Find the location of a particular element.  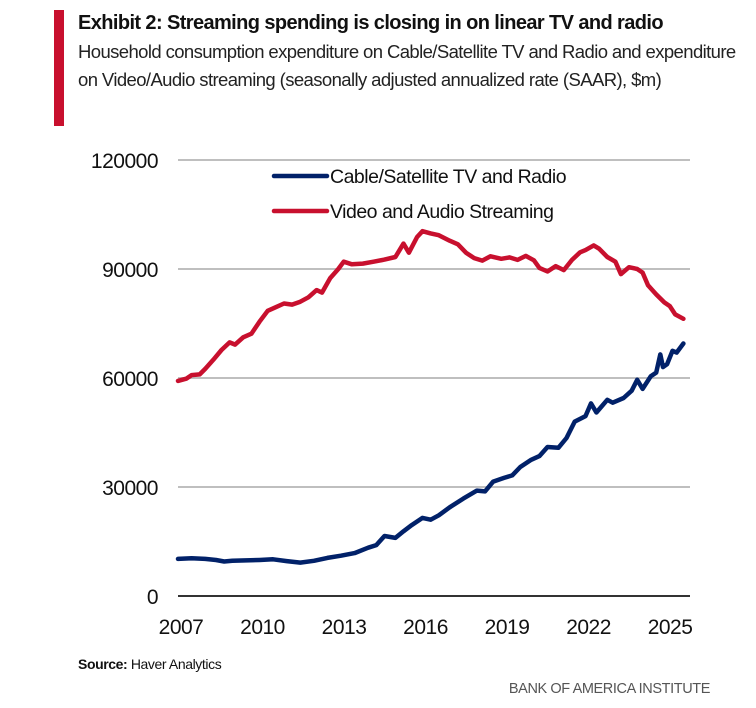

x-tick-label: 2022 is located at coordinates (588, 627).